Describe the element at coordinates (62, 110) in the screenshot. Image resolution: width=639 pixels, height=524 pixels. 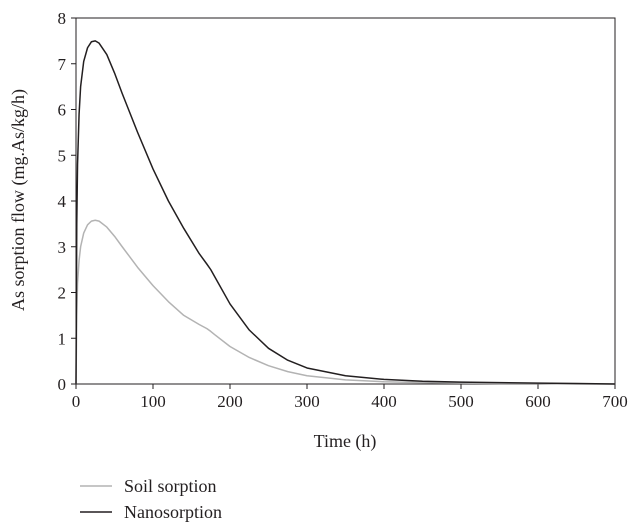
I see `y-tick-label: 6` at that location.